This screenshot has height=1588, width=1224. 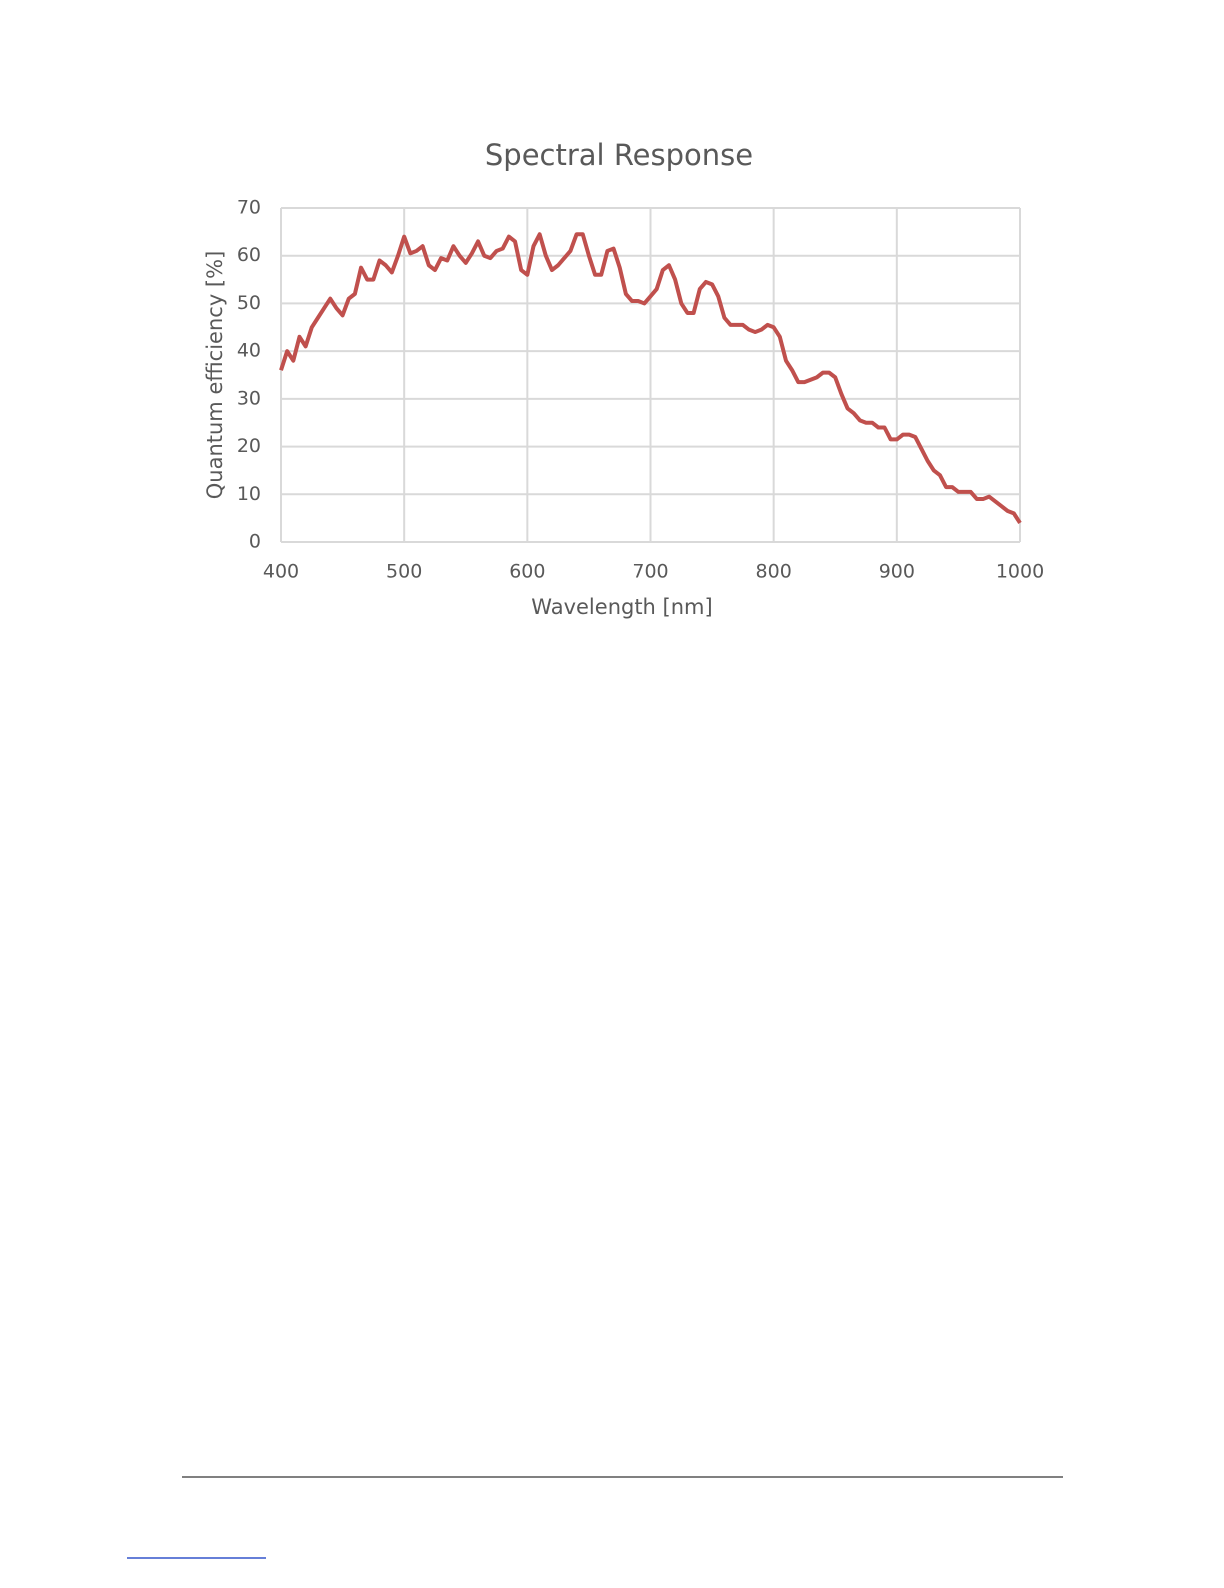 I want to click on x-tick-label: 1000, so click(x=1020, y=572).